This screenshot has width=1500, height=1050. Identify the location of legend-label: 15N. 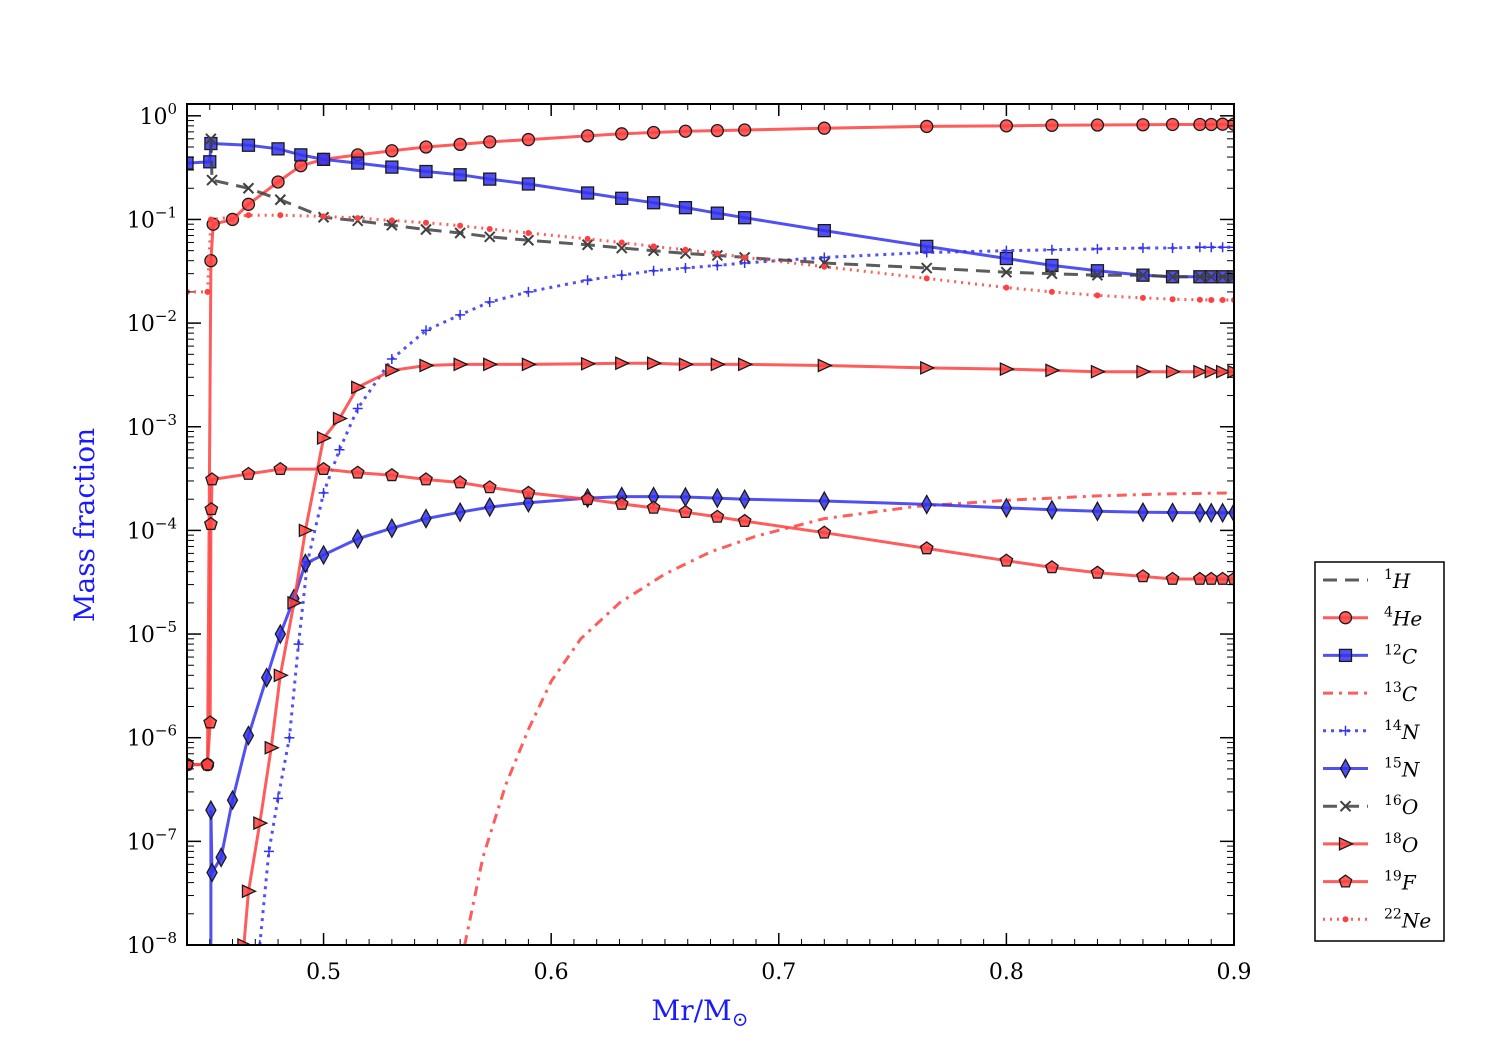
(1402, 769).